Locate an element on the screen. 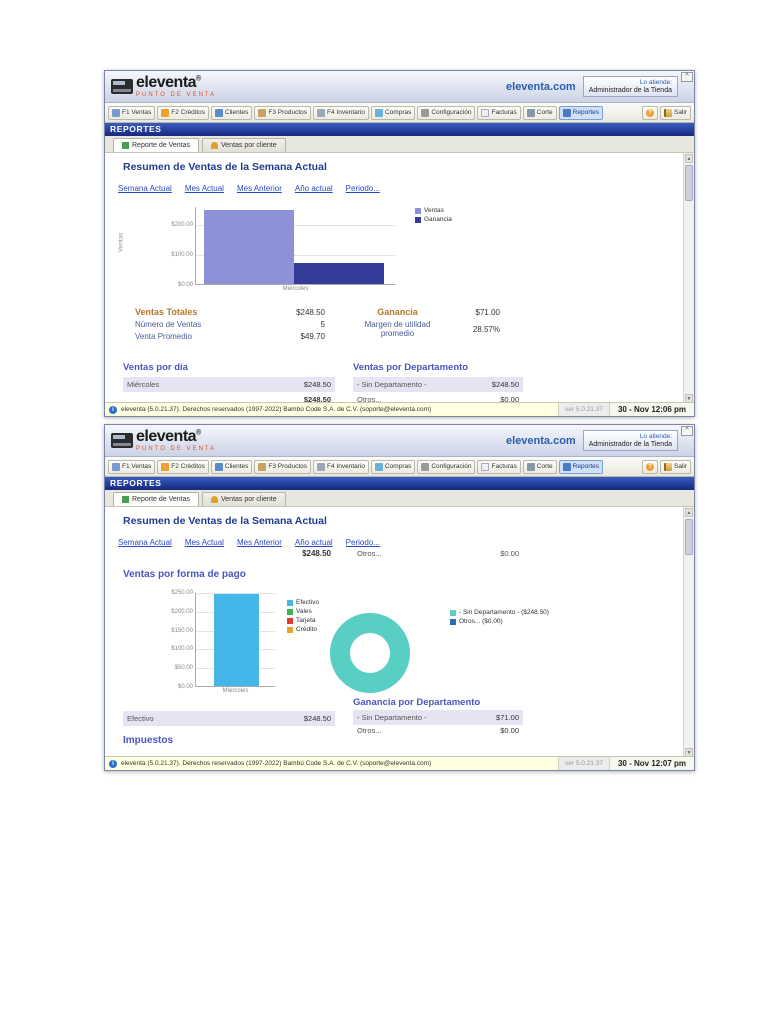 The height and width of the screenshot is (1024, 768). table-row: Otros... $0.00 is located at coordinates (438, 398).